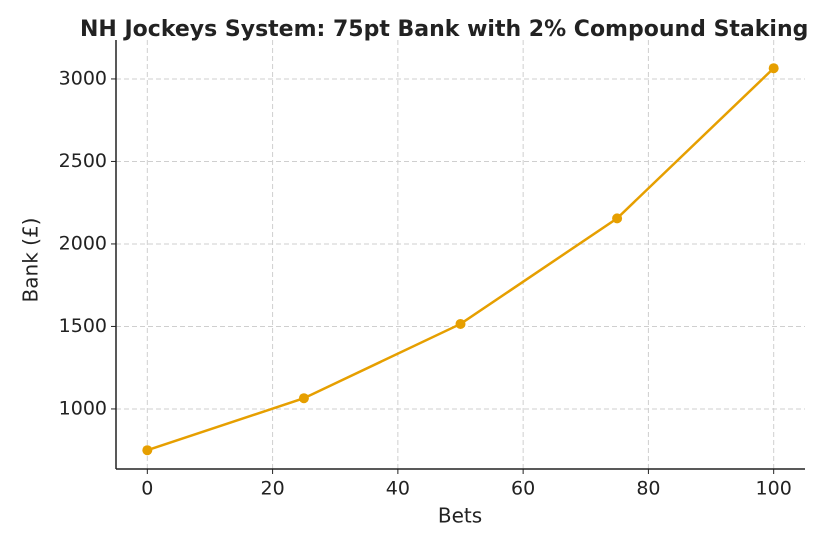  What do you see at coordinates (398, 489) in the screenshot?
I see `x-tick-label: 40` at bounding box center [398, 489].